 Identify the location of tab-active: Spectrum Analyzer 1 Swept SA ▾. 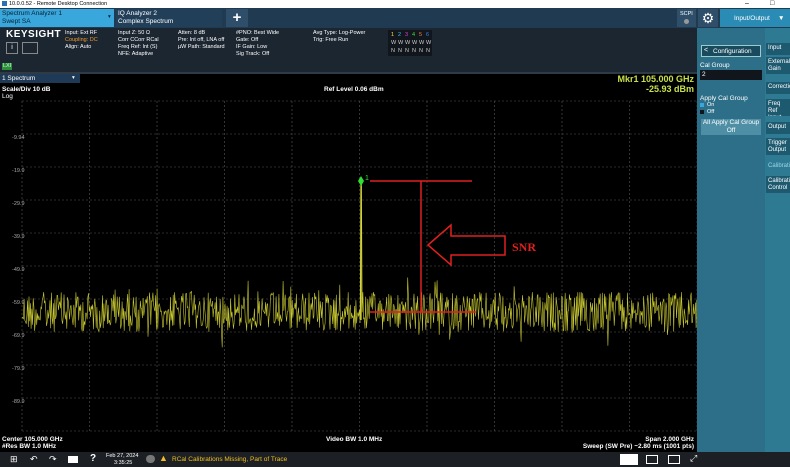
(57, 18).